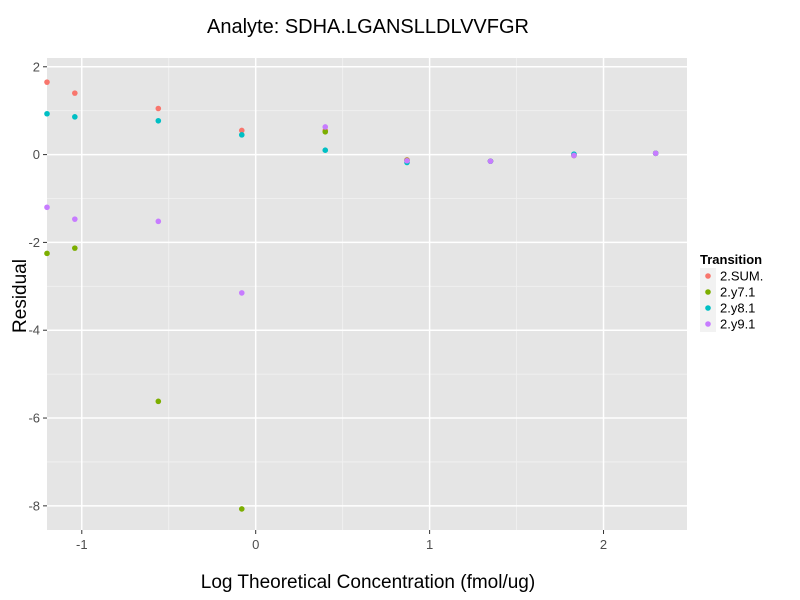 The width and height of the screenshot is (800, 600). What do you see at coordinates (34, 505) in the screenshot?
I see `y-tick-label: -8` at bounding box center [34, 505].